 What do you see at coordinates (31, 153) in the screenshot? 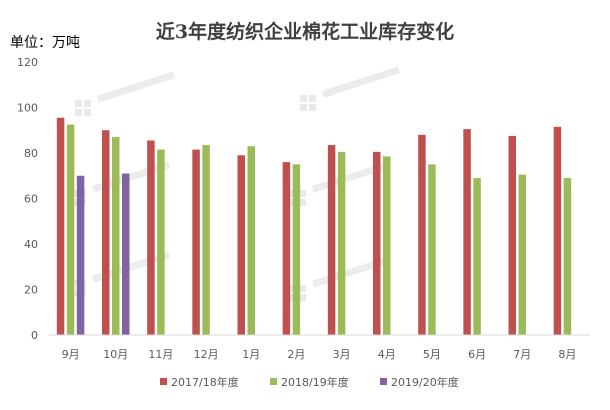
I see `y-tick-label: 80` at bounding box center [31, 153].